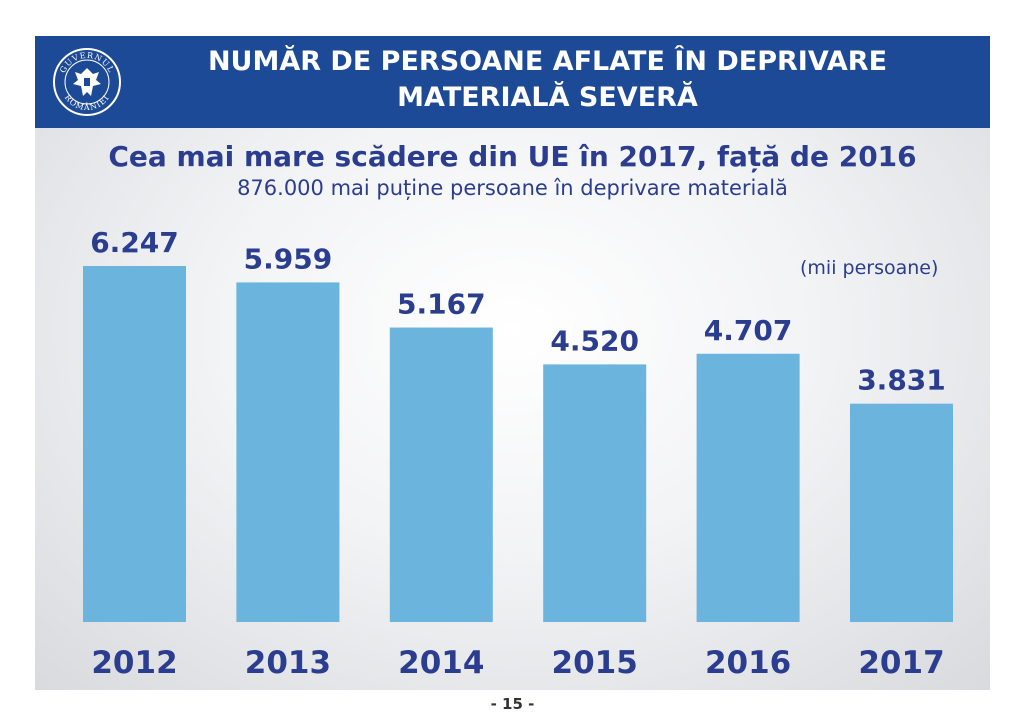 The height and width of the screenshot is (725, 1025). I want to click on bar-2016, so click(748, 487).